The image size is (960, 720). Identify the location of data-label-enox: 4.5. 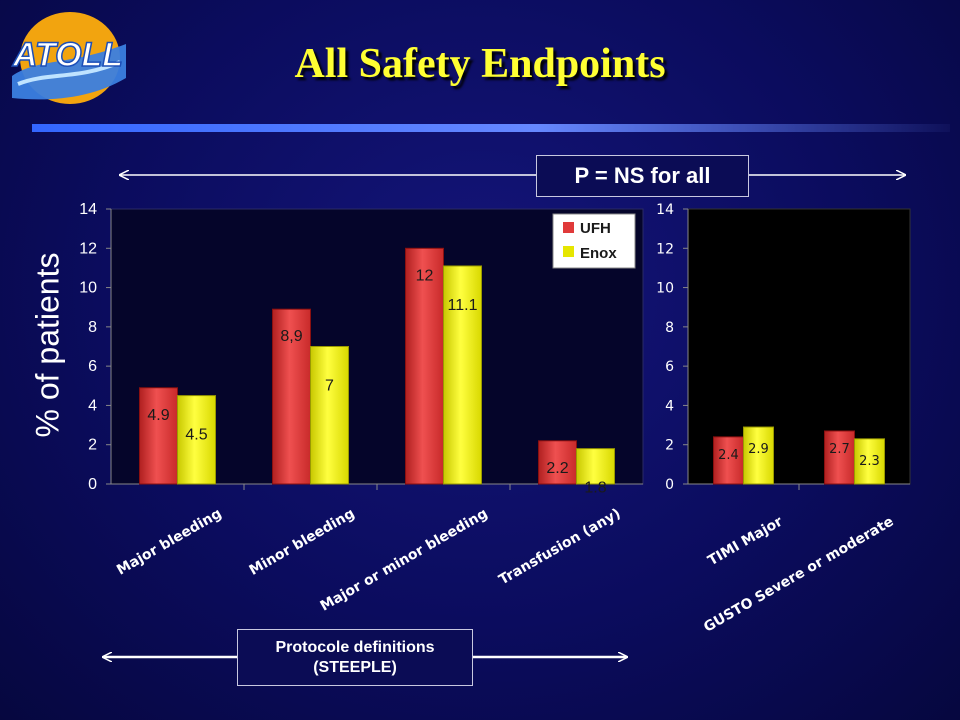
(196, 435).